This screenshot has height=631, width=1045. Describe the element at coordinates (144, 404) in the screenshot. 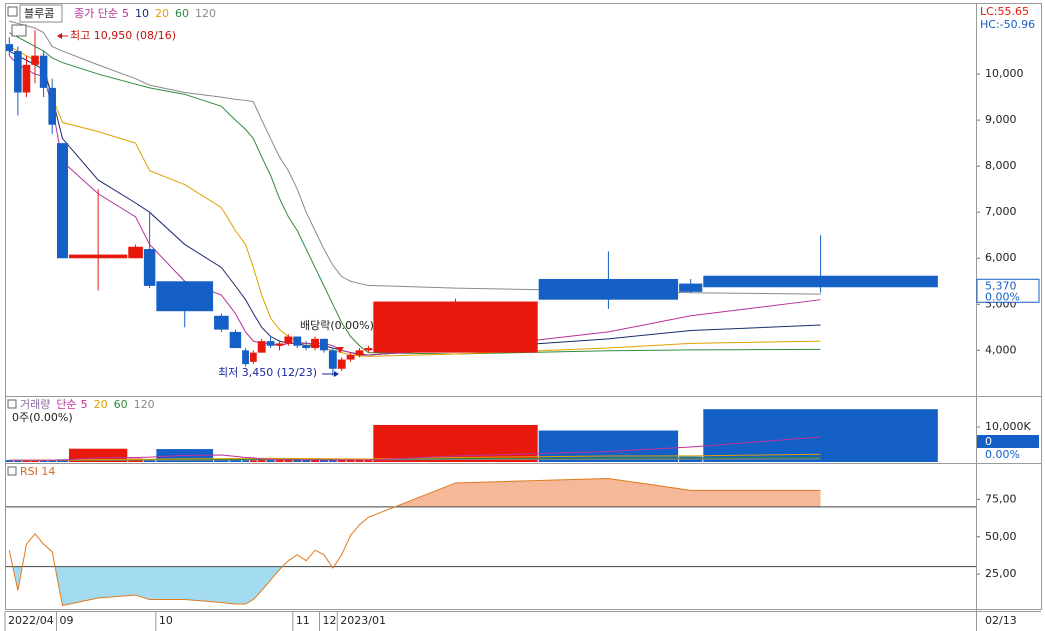

I see `legend-entry: 120` at that location.